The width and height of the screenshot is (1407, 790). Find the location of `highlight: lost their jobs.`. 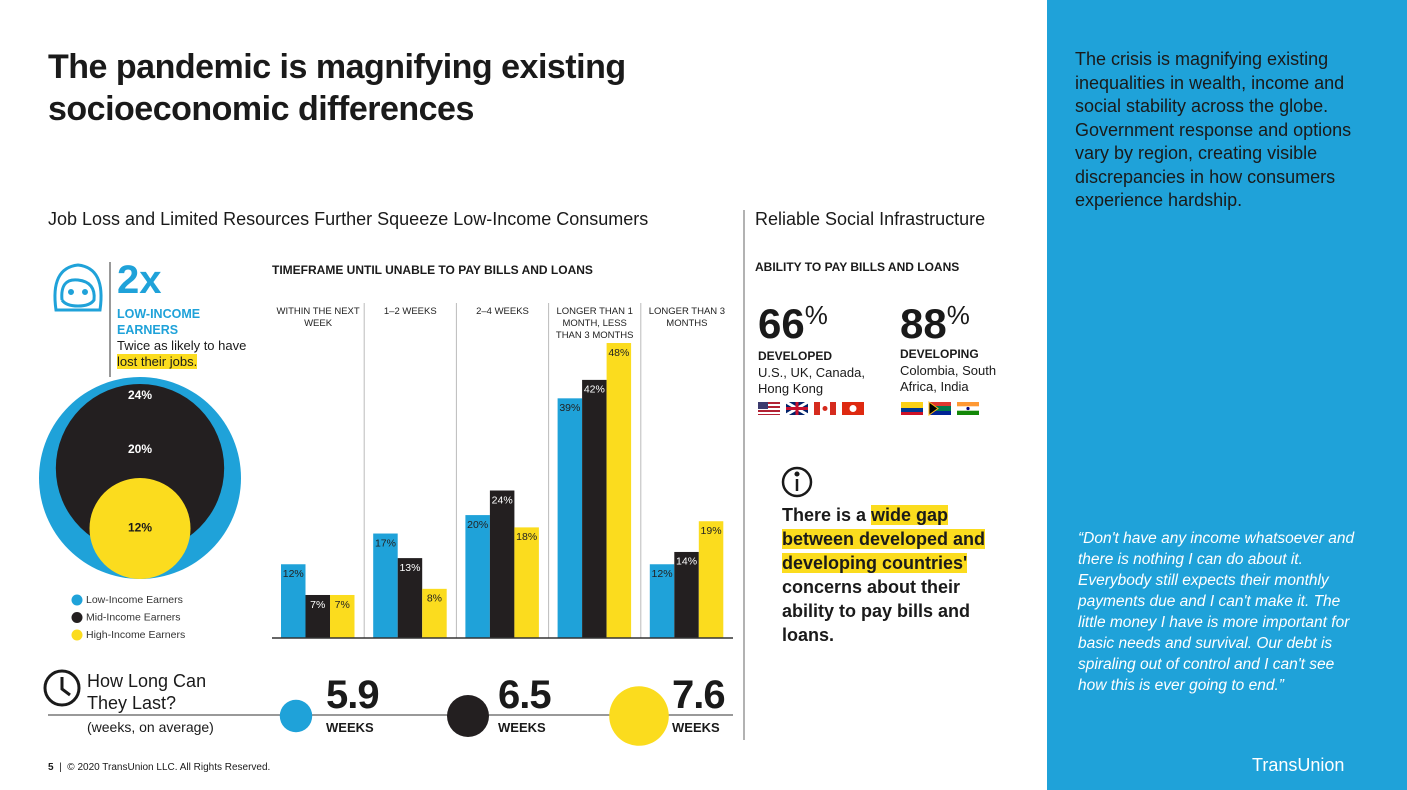

highlight: lost their jobs. is located at coordinates (157, 361).